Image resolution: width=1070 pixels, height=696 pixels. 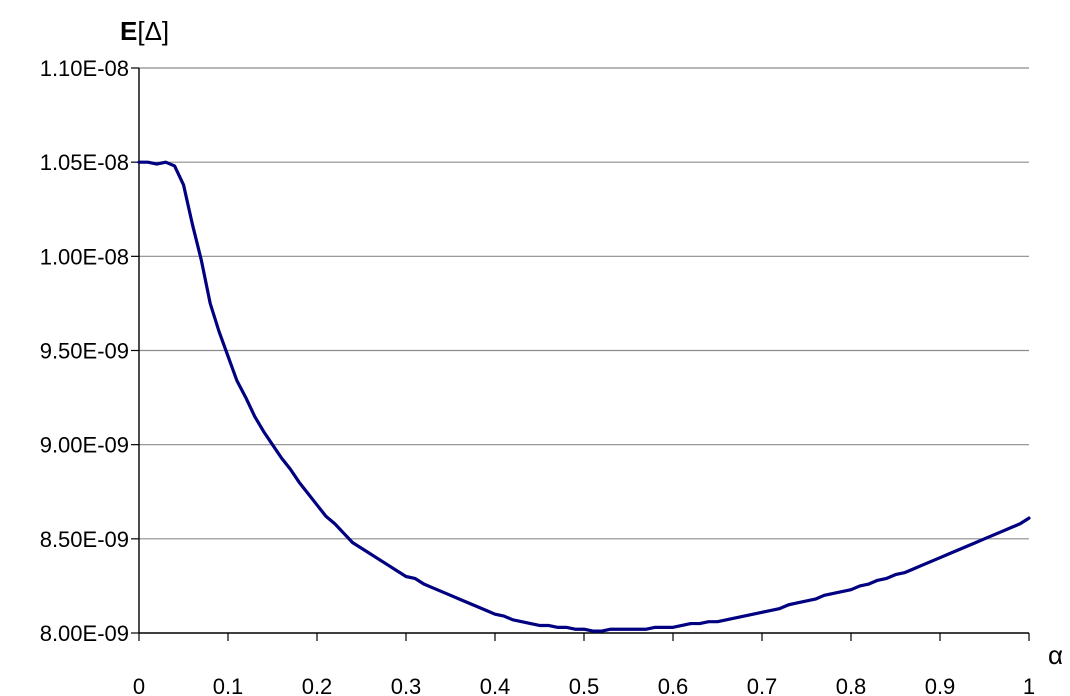 What do you see at coordinates (495, 685) in the screenshot?
I see `x-tick-label: 0.4` at bounding box center [495, 685].